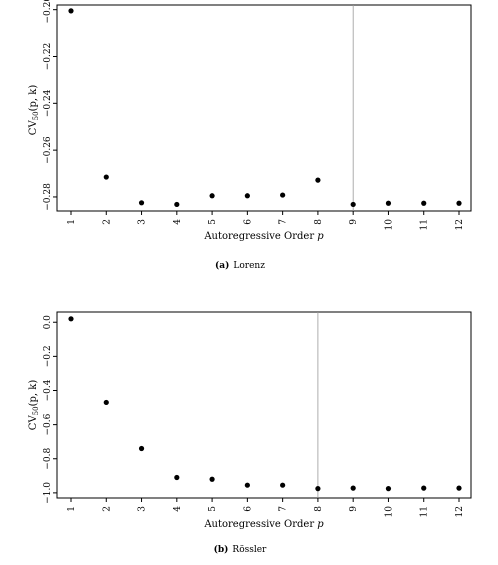 This screenshot has height=565, width=498. What do you see at coordinates (48, 424) in the screenshot?
I see `y-tick-label: −0.6` at bounding box center [48, 424].